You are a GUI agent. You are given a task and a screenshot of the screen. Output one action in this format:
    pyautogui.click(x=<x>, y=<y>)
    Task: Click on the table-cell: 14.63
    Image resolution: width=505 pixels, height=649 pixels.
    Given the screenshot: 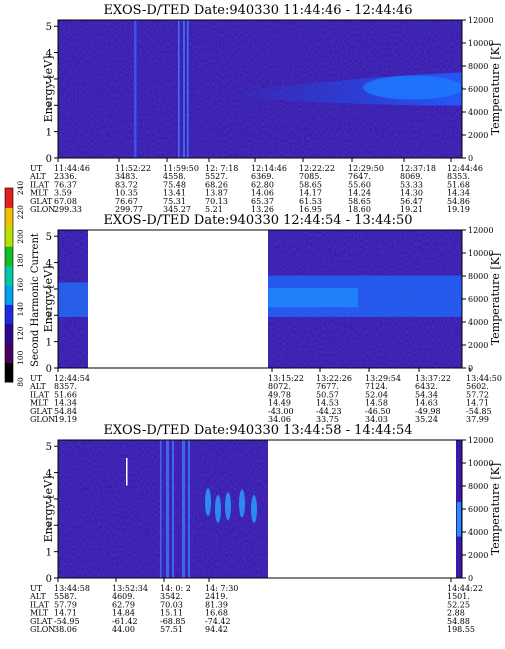 What is the action you would take?
    pyautogui.click(x=426, y=403)
    